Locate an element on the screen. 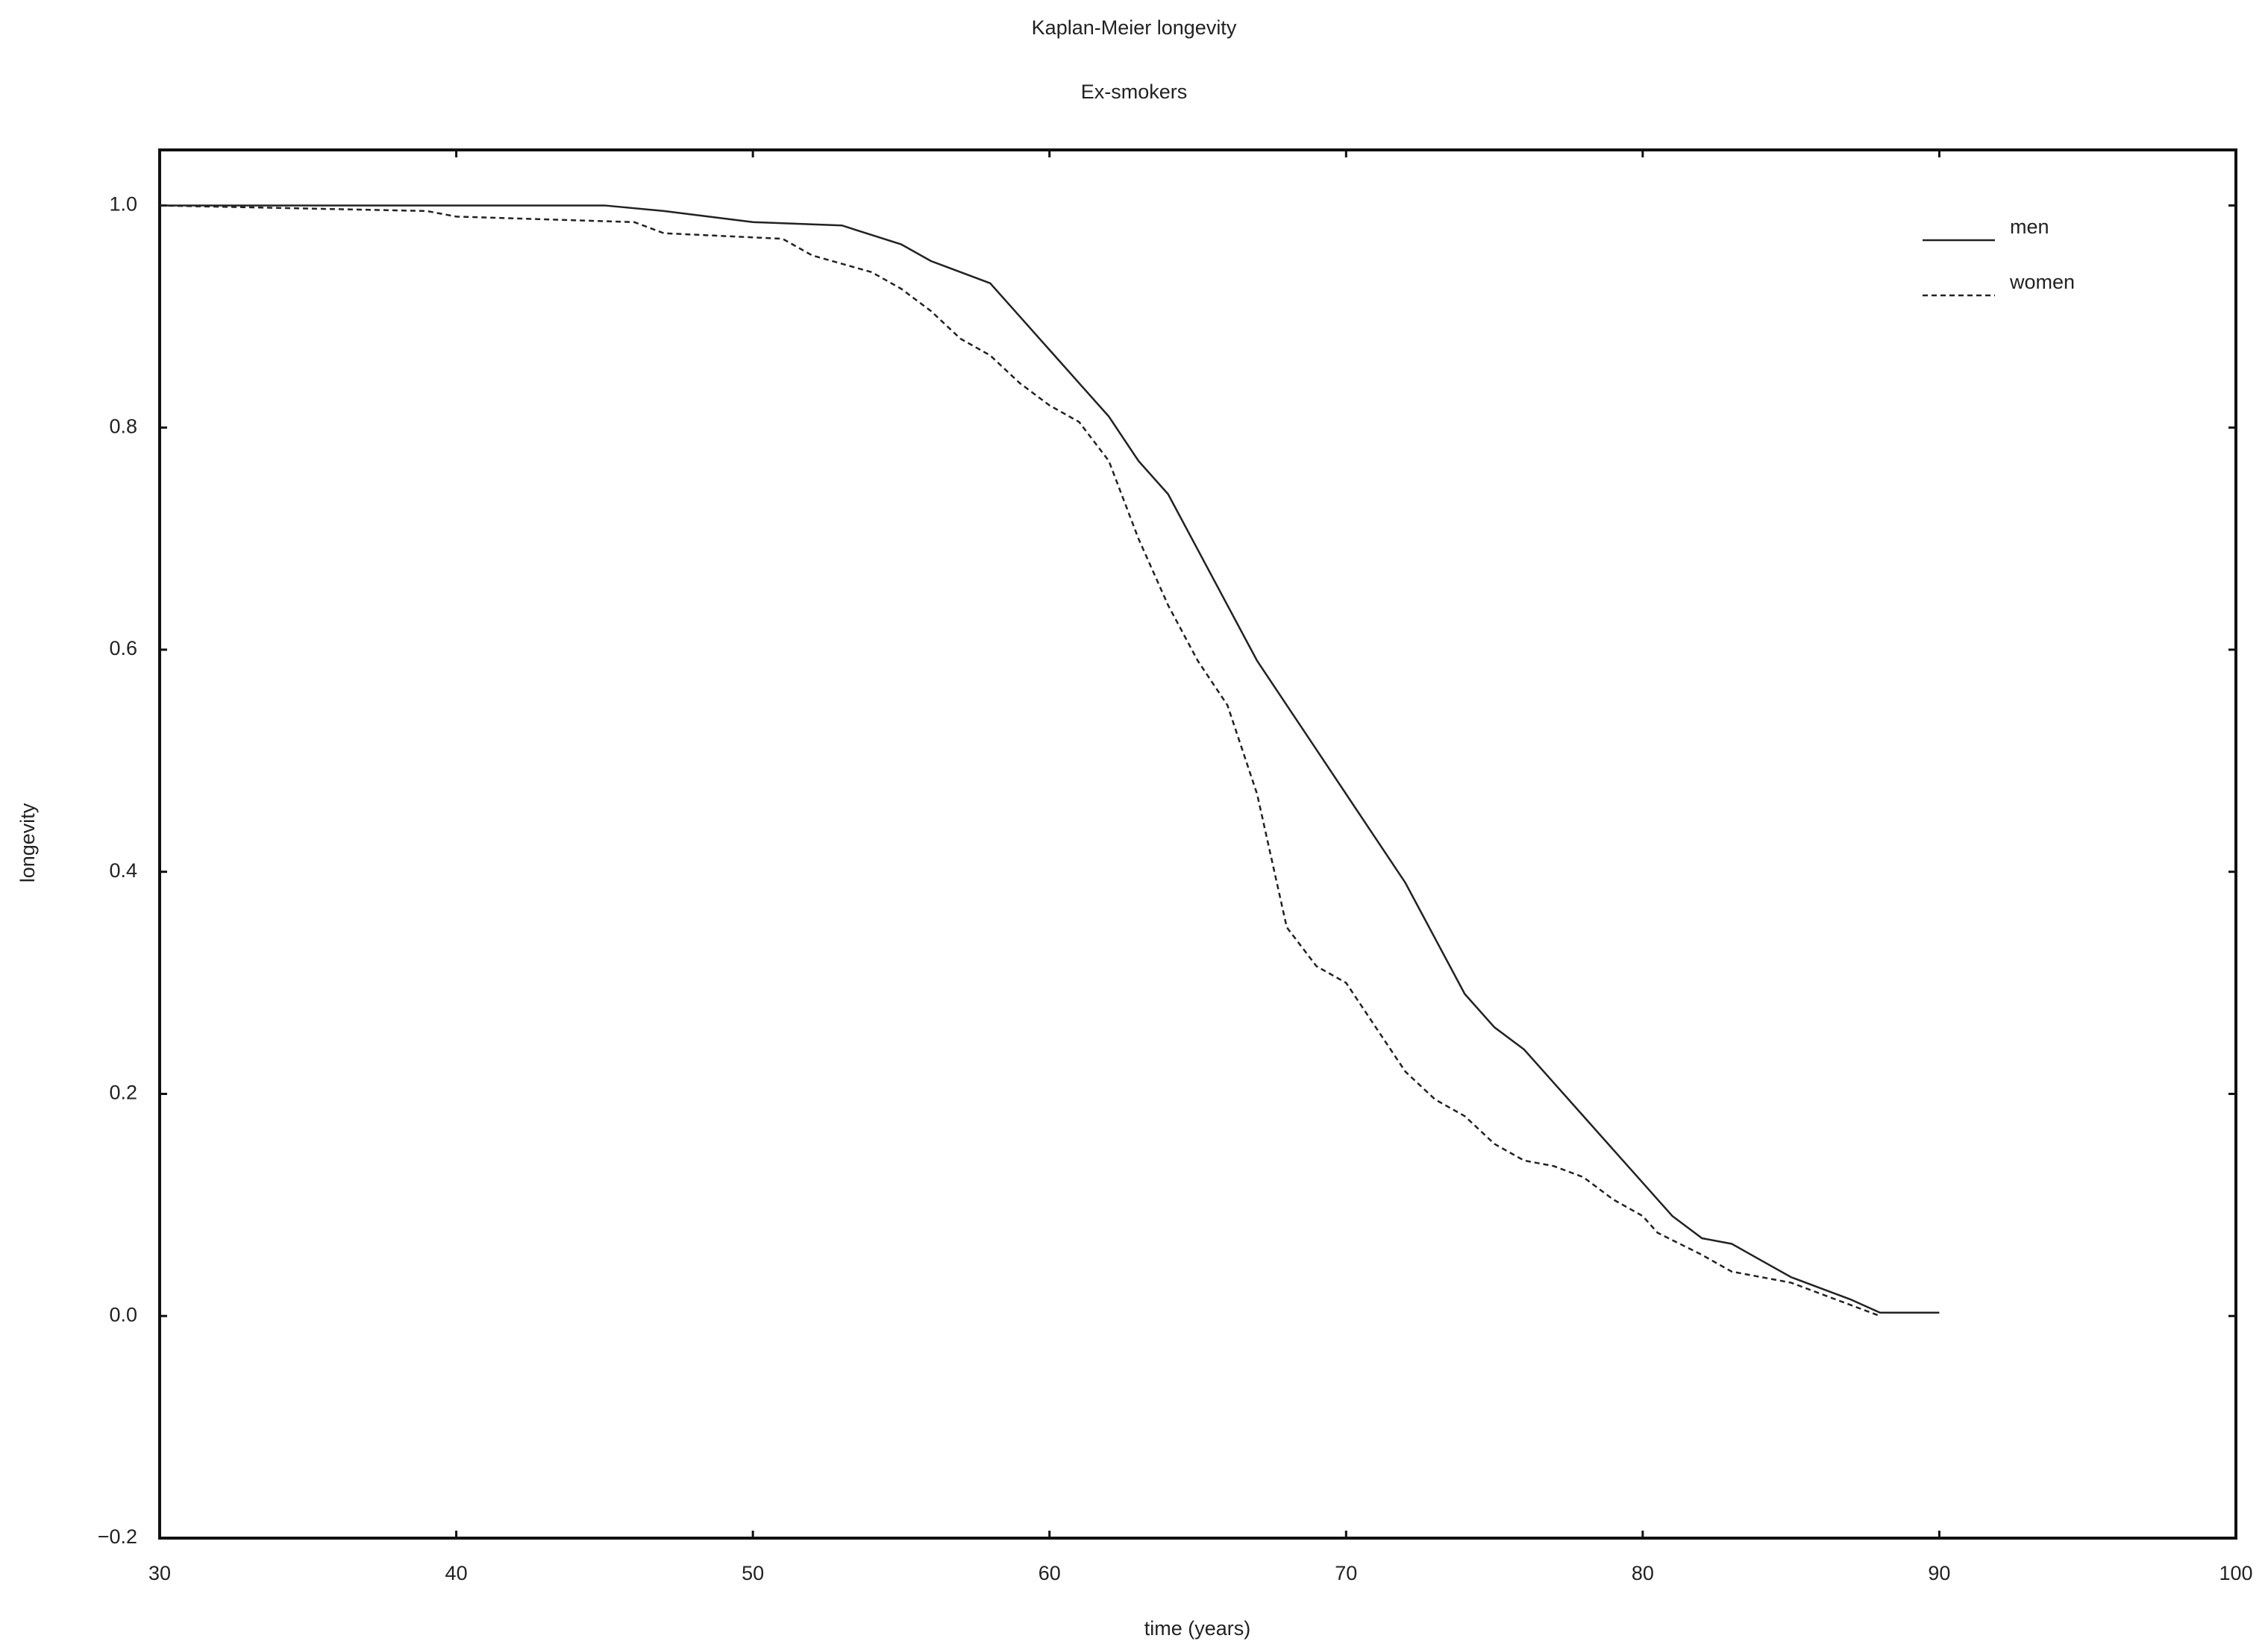 The image size is (2268, 1650). legend-label: women is located at coordinates (2042, 282).